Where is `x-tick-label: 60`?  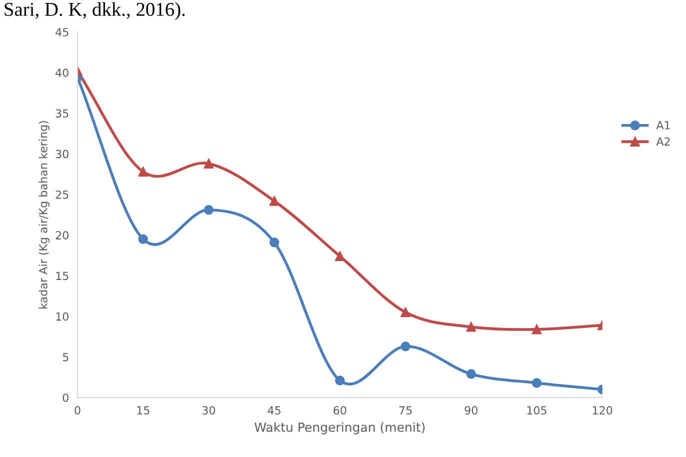
x-tick-label: 60 is located at coordinates (340, 410).